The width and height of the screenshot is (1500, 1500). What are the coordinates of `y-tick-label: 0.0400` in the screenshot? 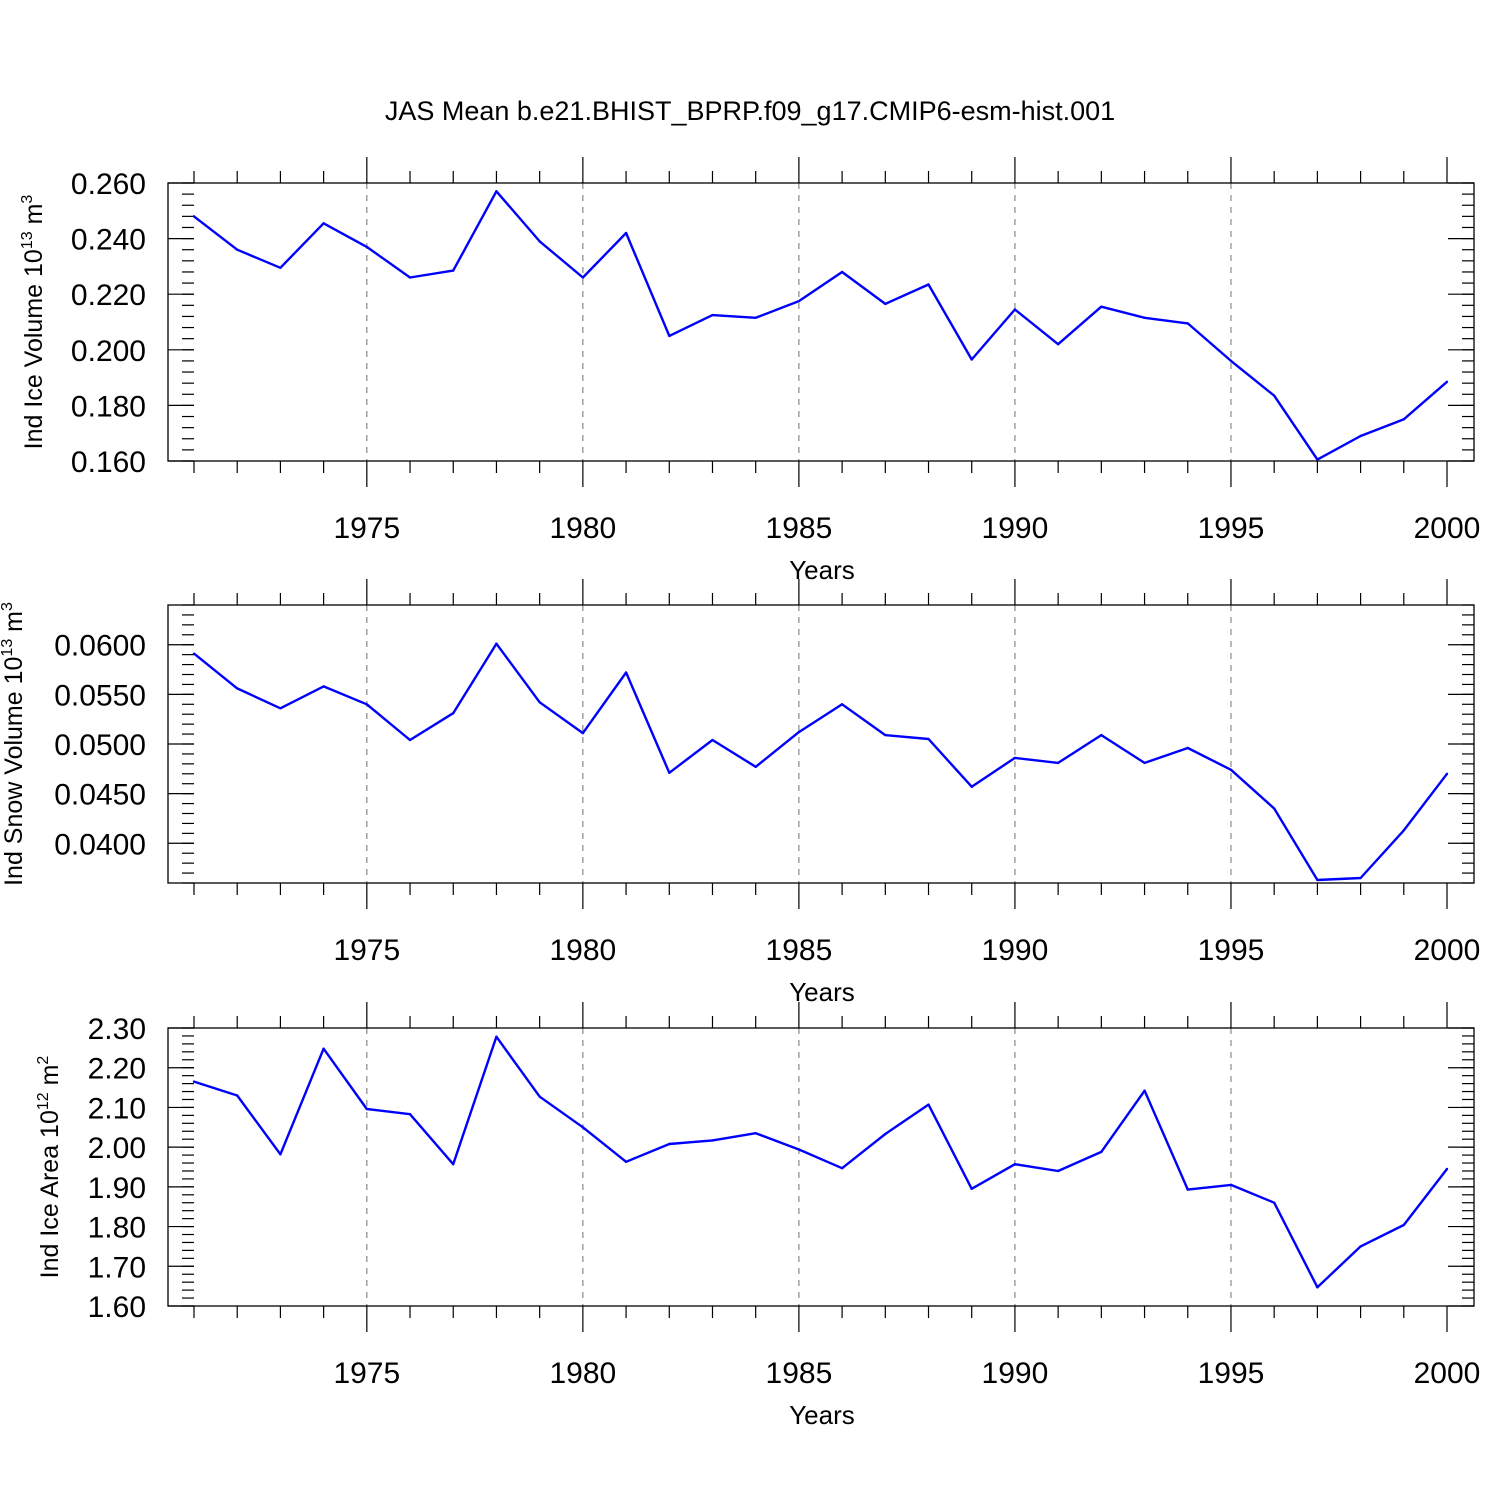 It's located at (100, 844).